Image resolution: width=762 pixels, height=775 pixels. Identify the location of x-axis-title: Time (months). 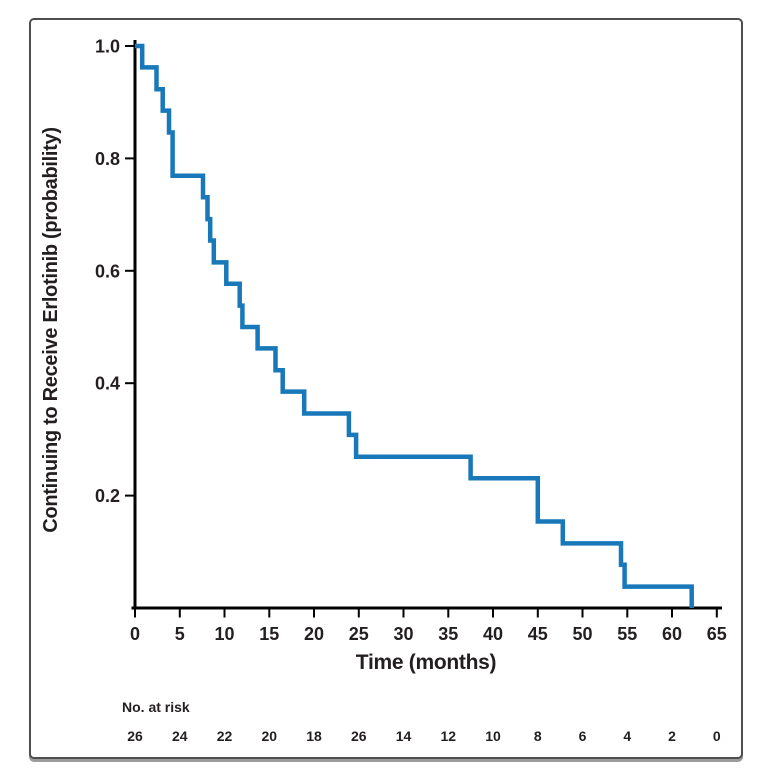
(426, 662).